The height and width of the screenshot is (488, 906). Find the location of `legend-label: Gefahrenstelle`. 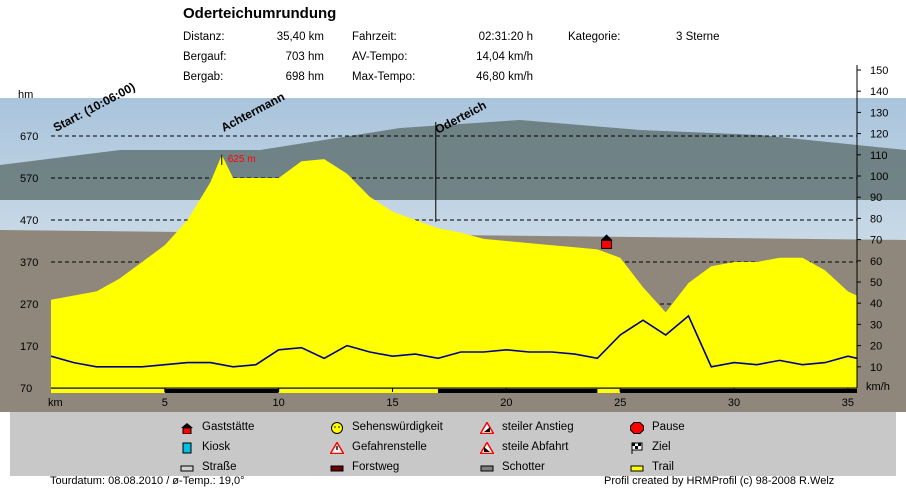

legend-label: Gefahrenstelle is located at coordinates (389, 447).